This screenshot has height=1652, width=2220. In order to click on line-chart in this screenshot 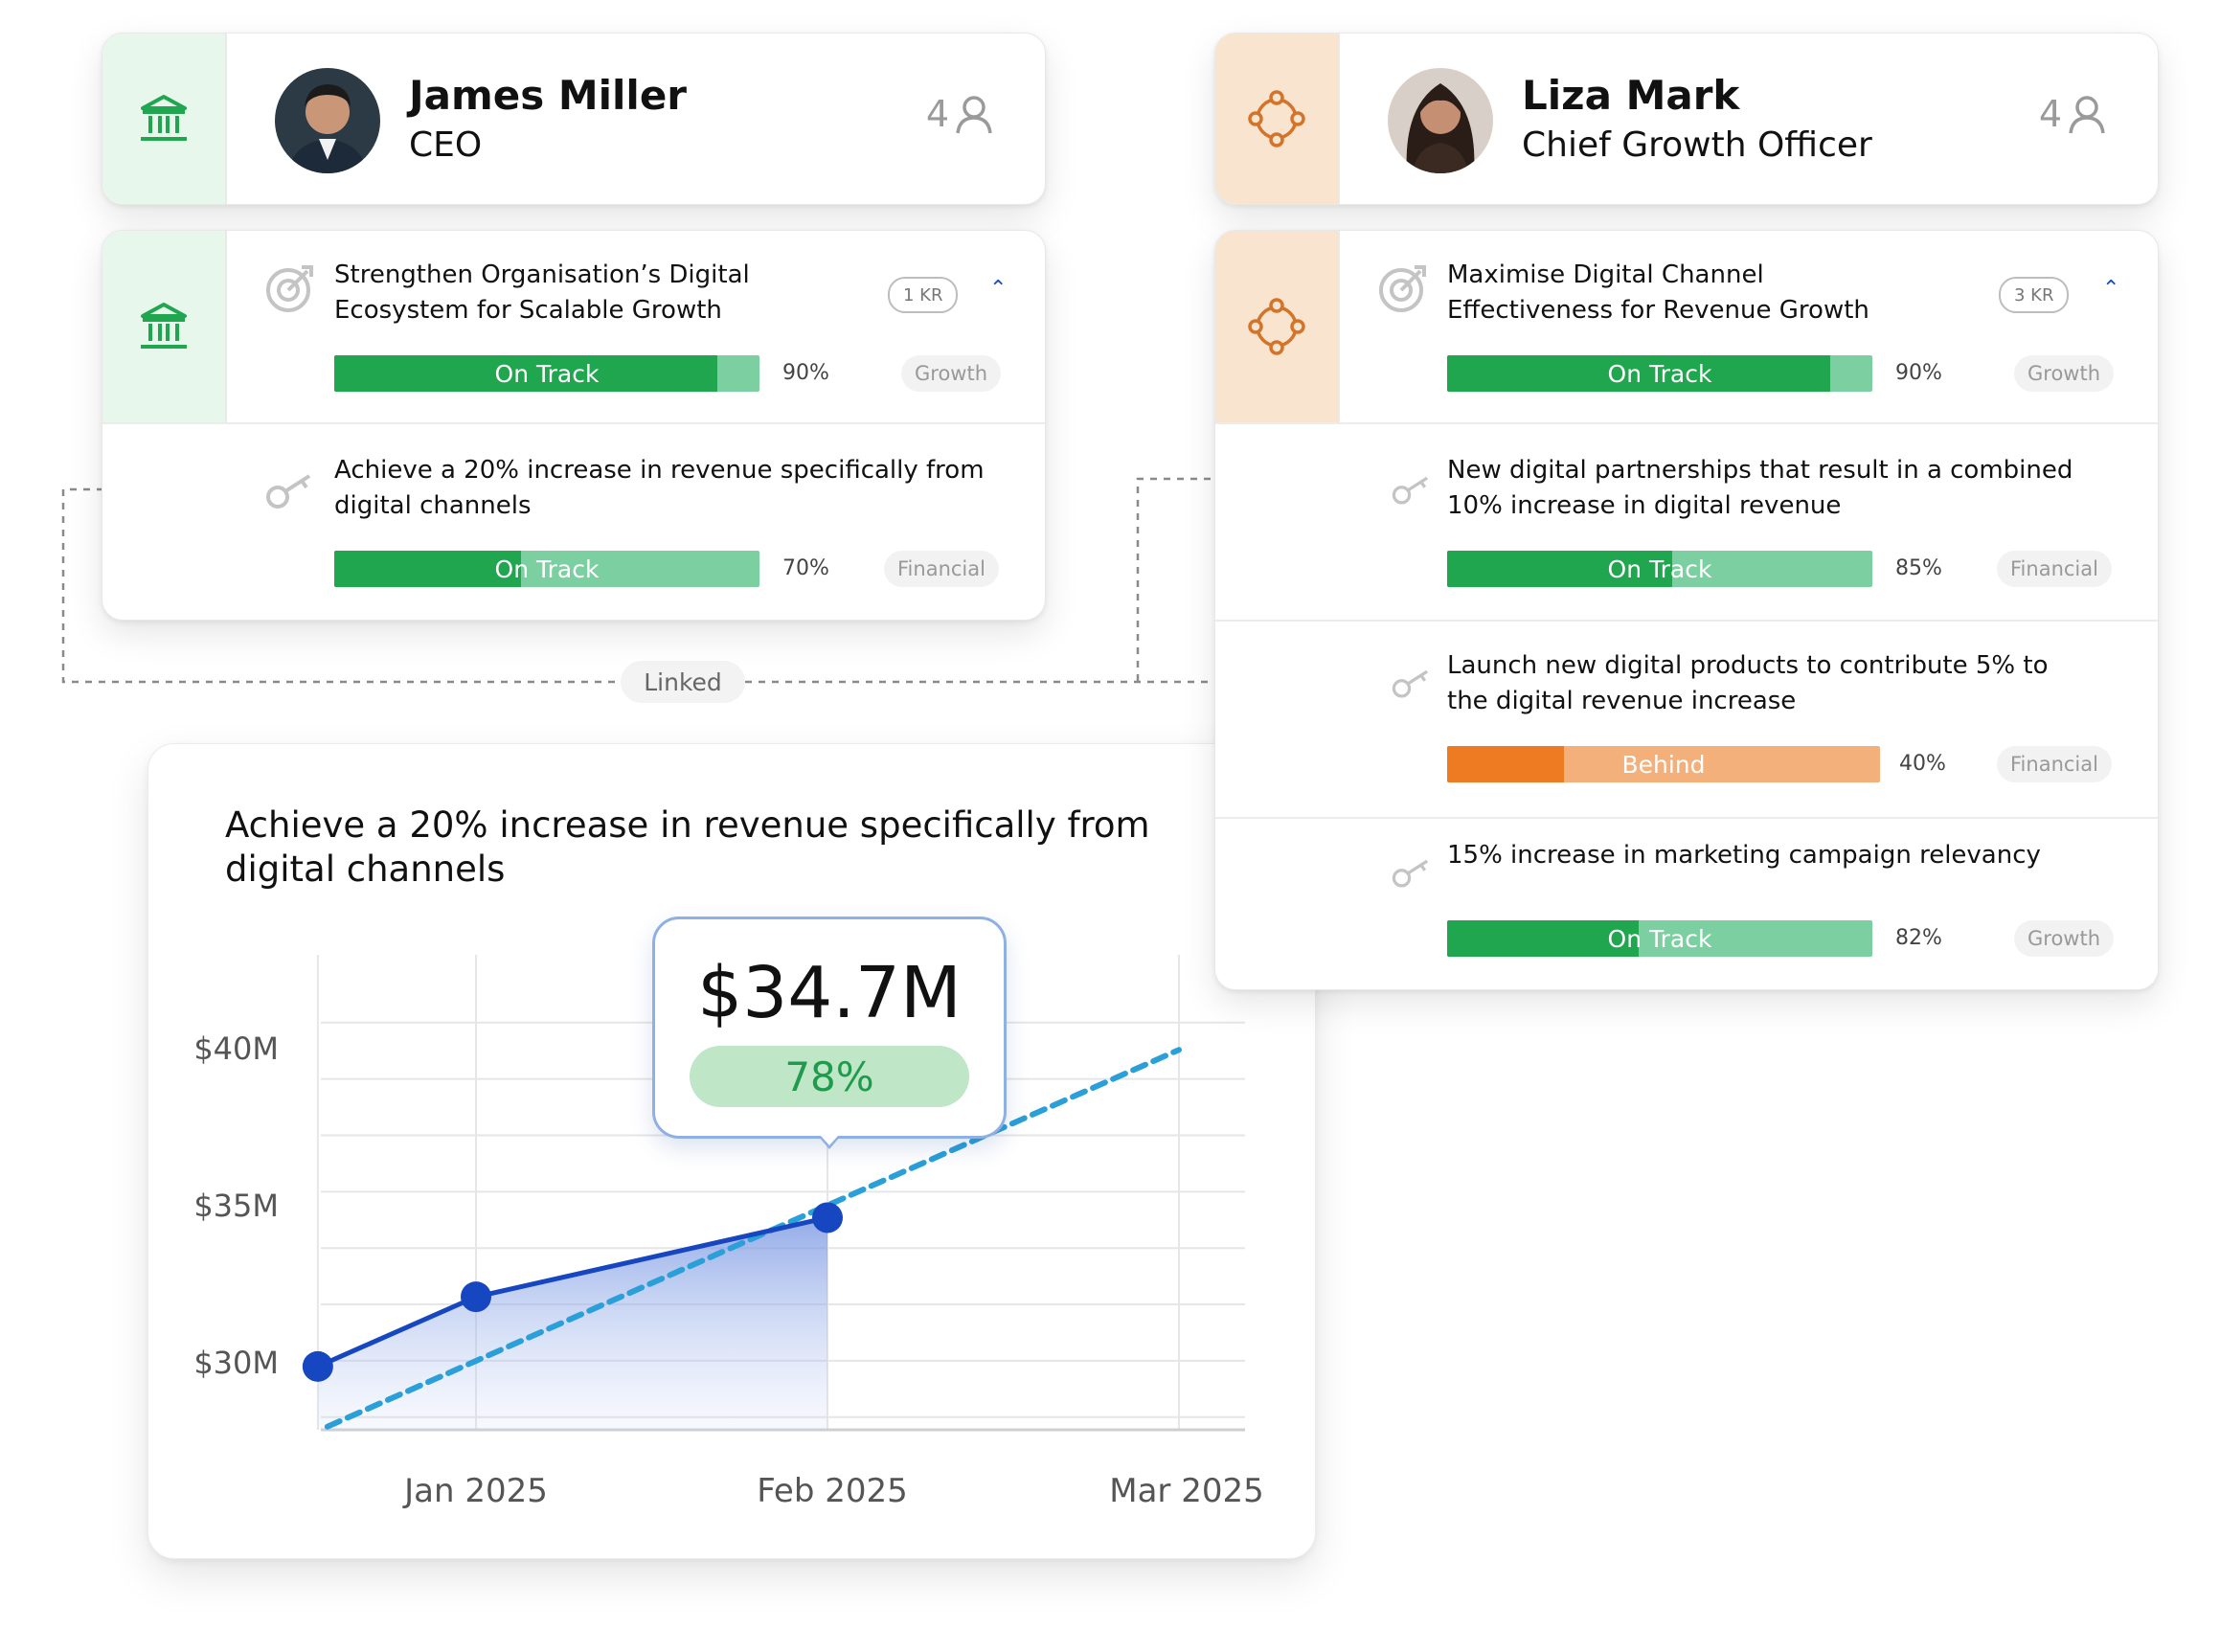, I will do `click(774, 1193)`.